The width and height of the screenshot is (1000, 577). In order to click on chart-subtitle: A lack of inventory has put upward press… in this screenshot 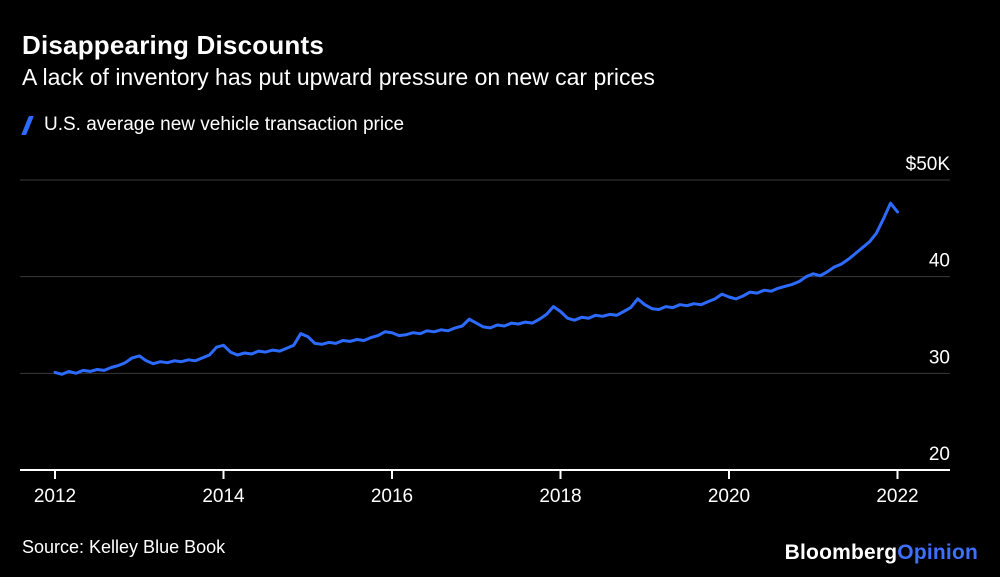, I will do `click(338, 77)`.